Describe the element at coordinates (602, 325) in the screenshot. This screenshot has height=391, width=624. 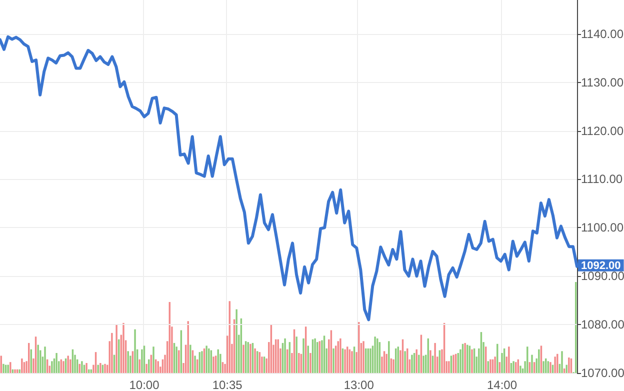
I see `y-tick-label: 1080.00` at that location.